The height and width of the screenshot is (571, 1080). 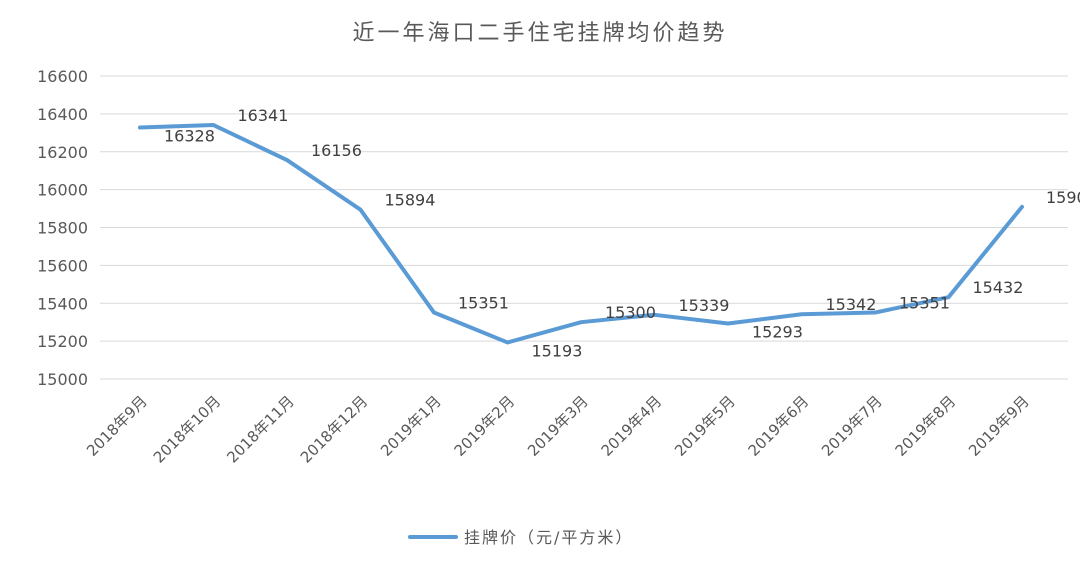 I want to click on y-tick-label: 15800, so click(x=62, y=228).